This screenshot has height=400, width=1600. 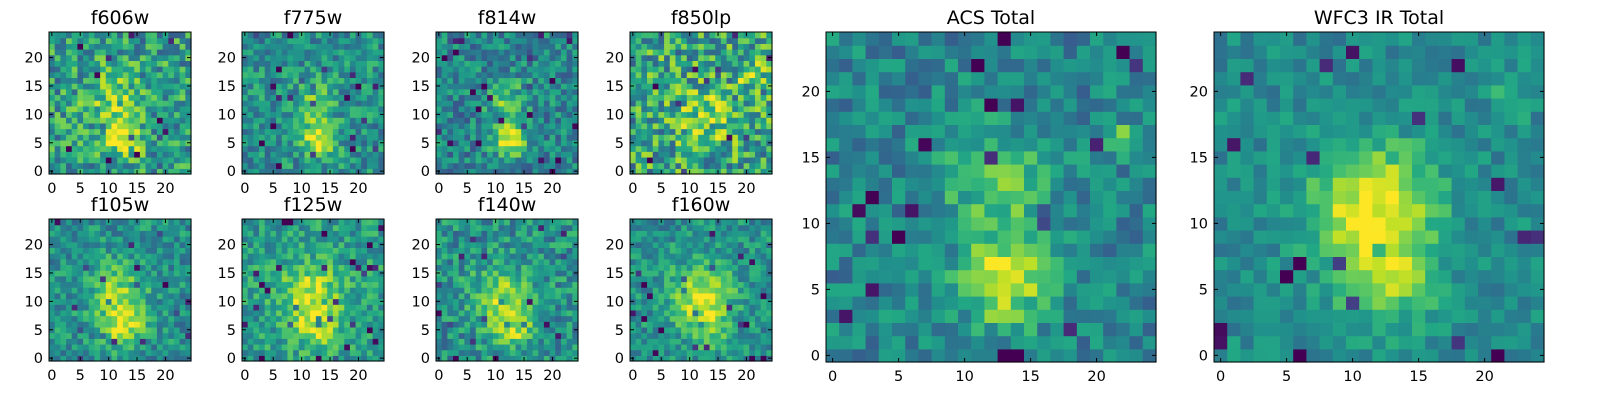 I want to click on y-tick-label: 0, so click(x=425, y=359).